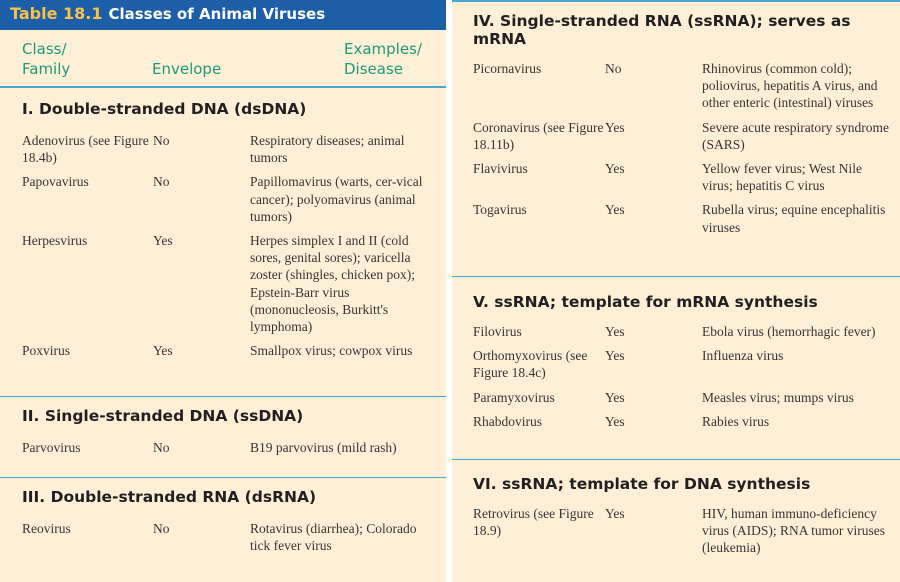 The height and width of the screenshot is (582, 900). Describe the element at coordinates (56, 13) in the screenshot. I see `table-number: Table 18.1` at that location.